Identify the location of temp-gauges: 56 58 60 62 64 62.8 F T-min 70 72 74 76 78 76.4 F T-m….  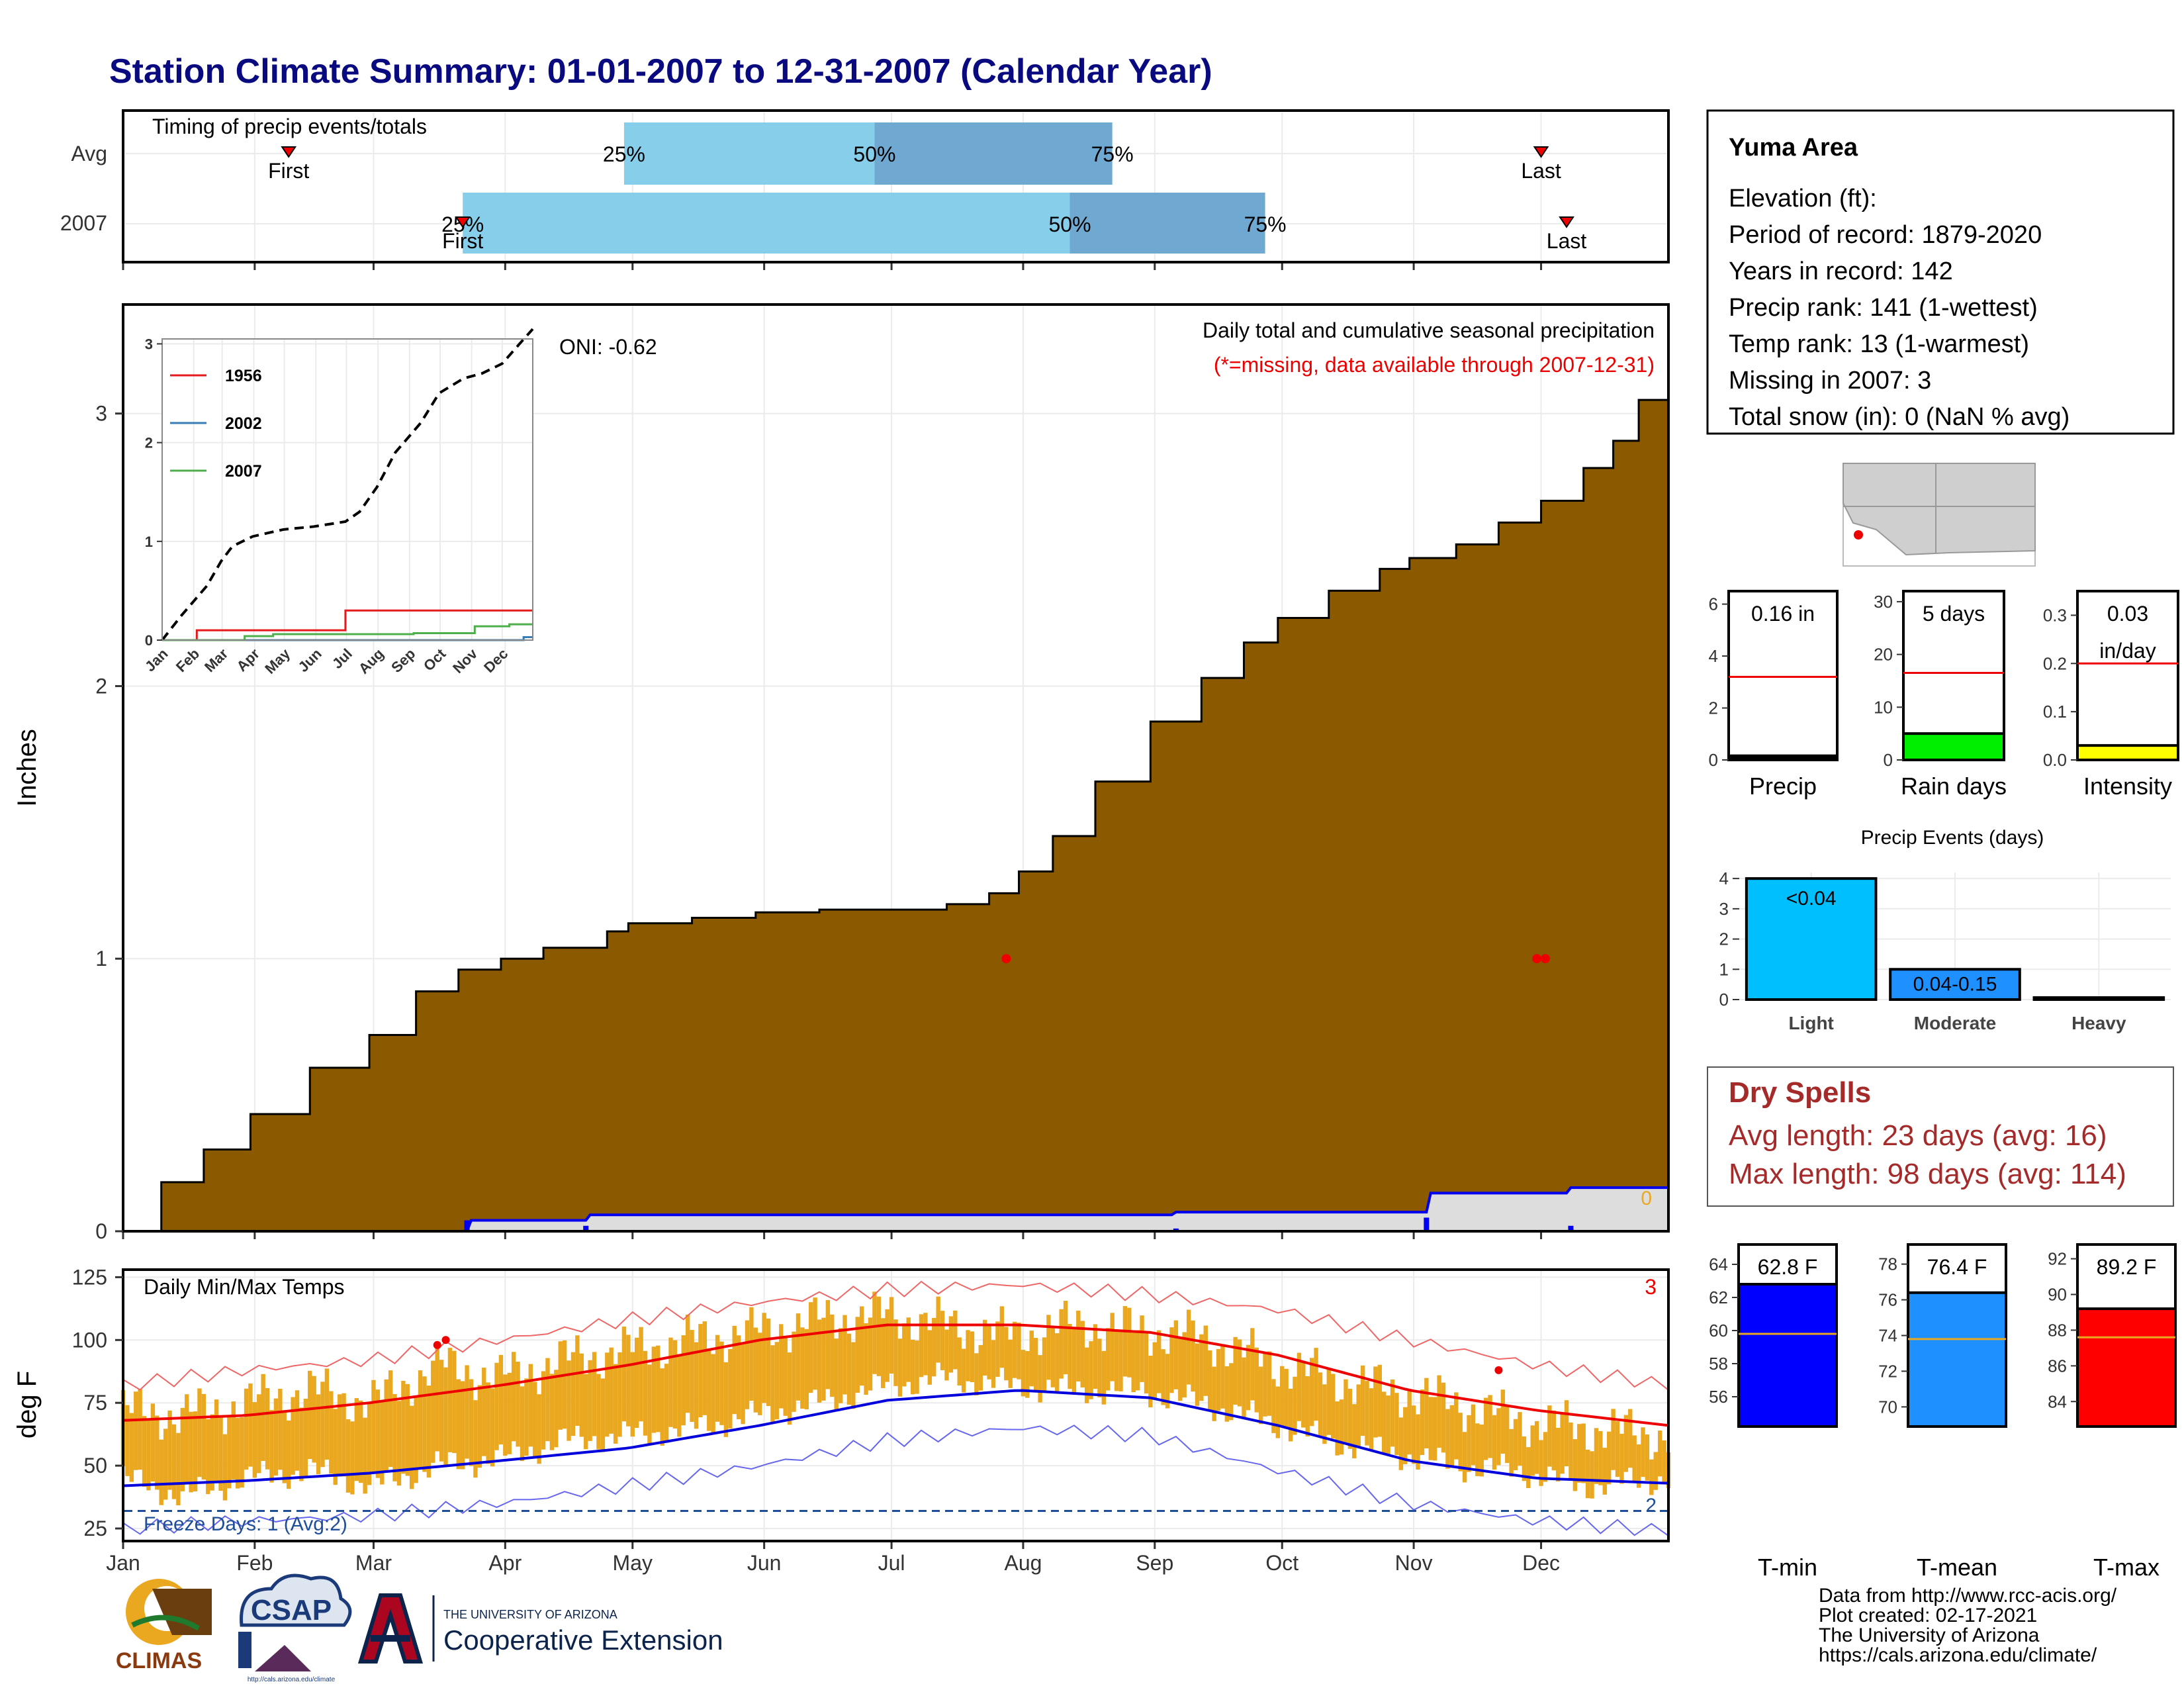
(1943, 1412).